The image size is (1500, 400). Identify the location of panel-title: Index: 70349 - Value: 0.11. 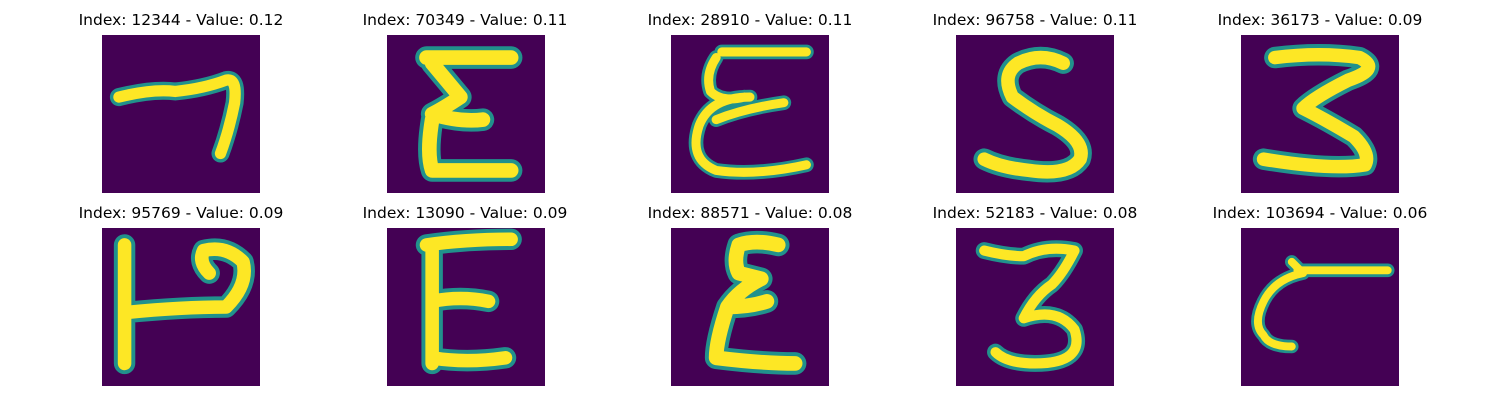
(465, 20).